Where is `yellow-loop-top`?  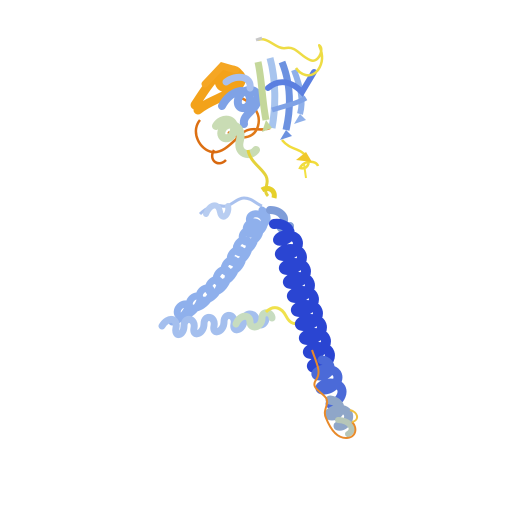 yellow-loop-top is located at coordinates (290, 57).